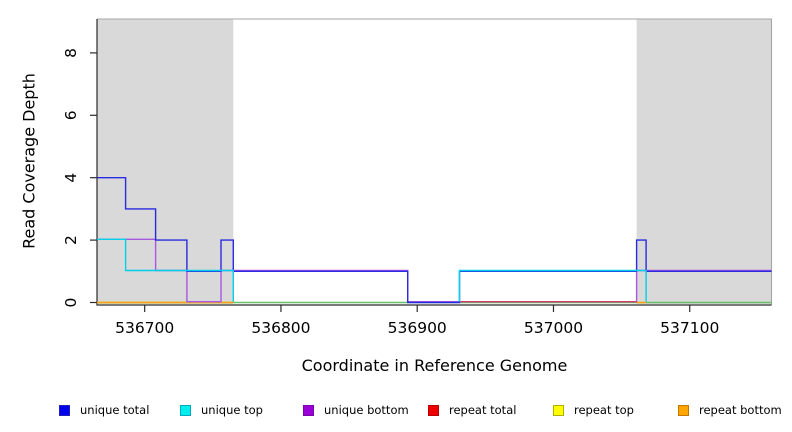 This screenshot has width=792, height=432. What do you see at coordinates (115, 410) in the screenshot?
I see `legend-label: unique total` at bounding box center [115, 410].